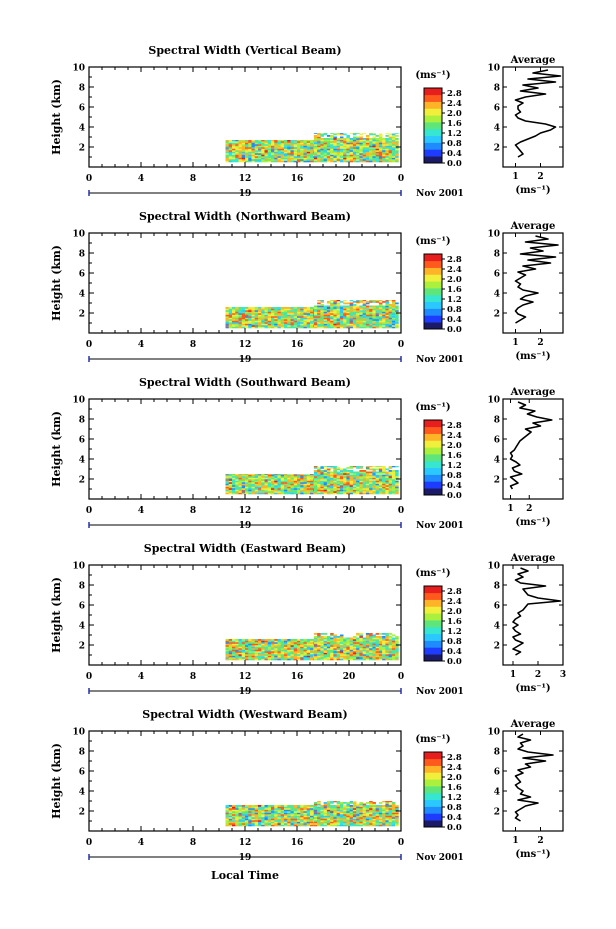 This screenshot has width=616, height=929. What do you see at coordinates (454, 828) in the screenshot?
I see `colorbar-tick-label: 0.0` at bounding box center [454, 828].